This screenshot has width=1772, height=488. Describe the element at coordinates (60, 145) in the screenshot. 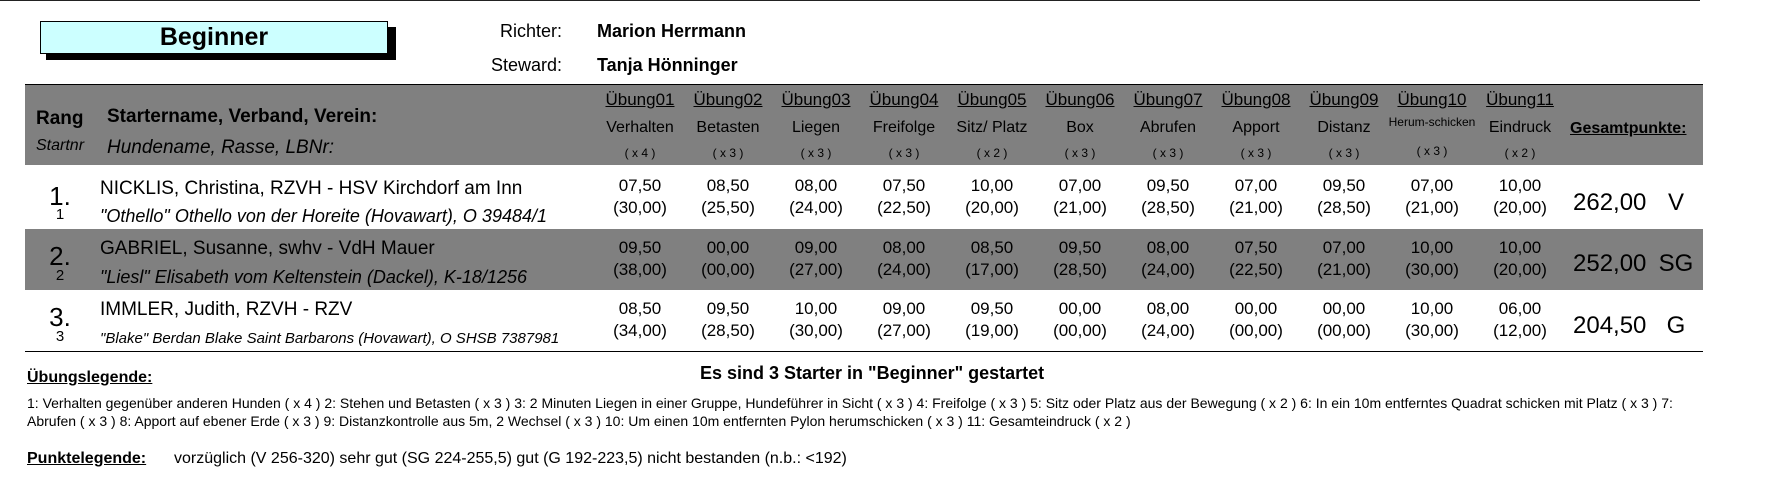

I see `header-startnr: Startnr` at that location.